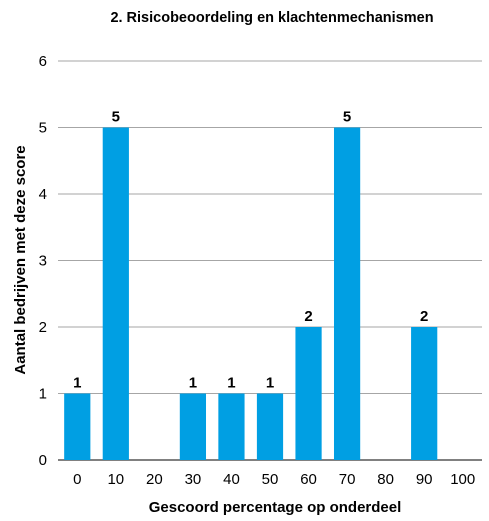 The width and height of the screenshot is (489, 521). I want to click on x-tick-label: 60, so click(308, 479).